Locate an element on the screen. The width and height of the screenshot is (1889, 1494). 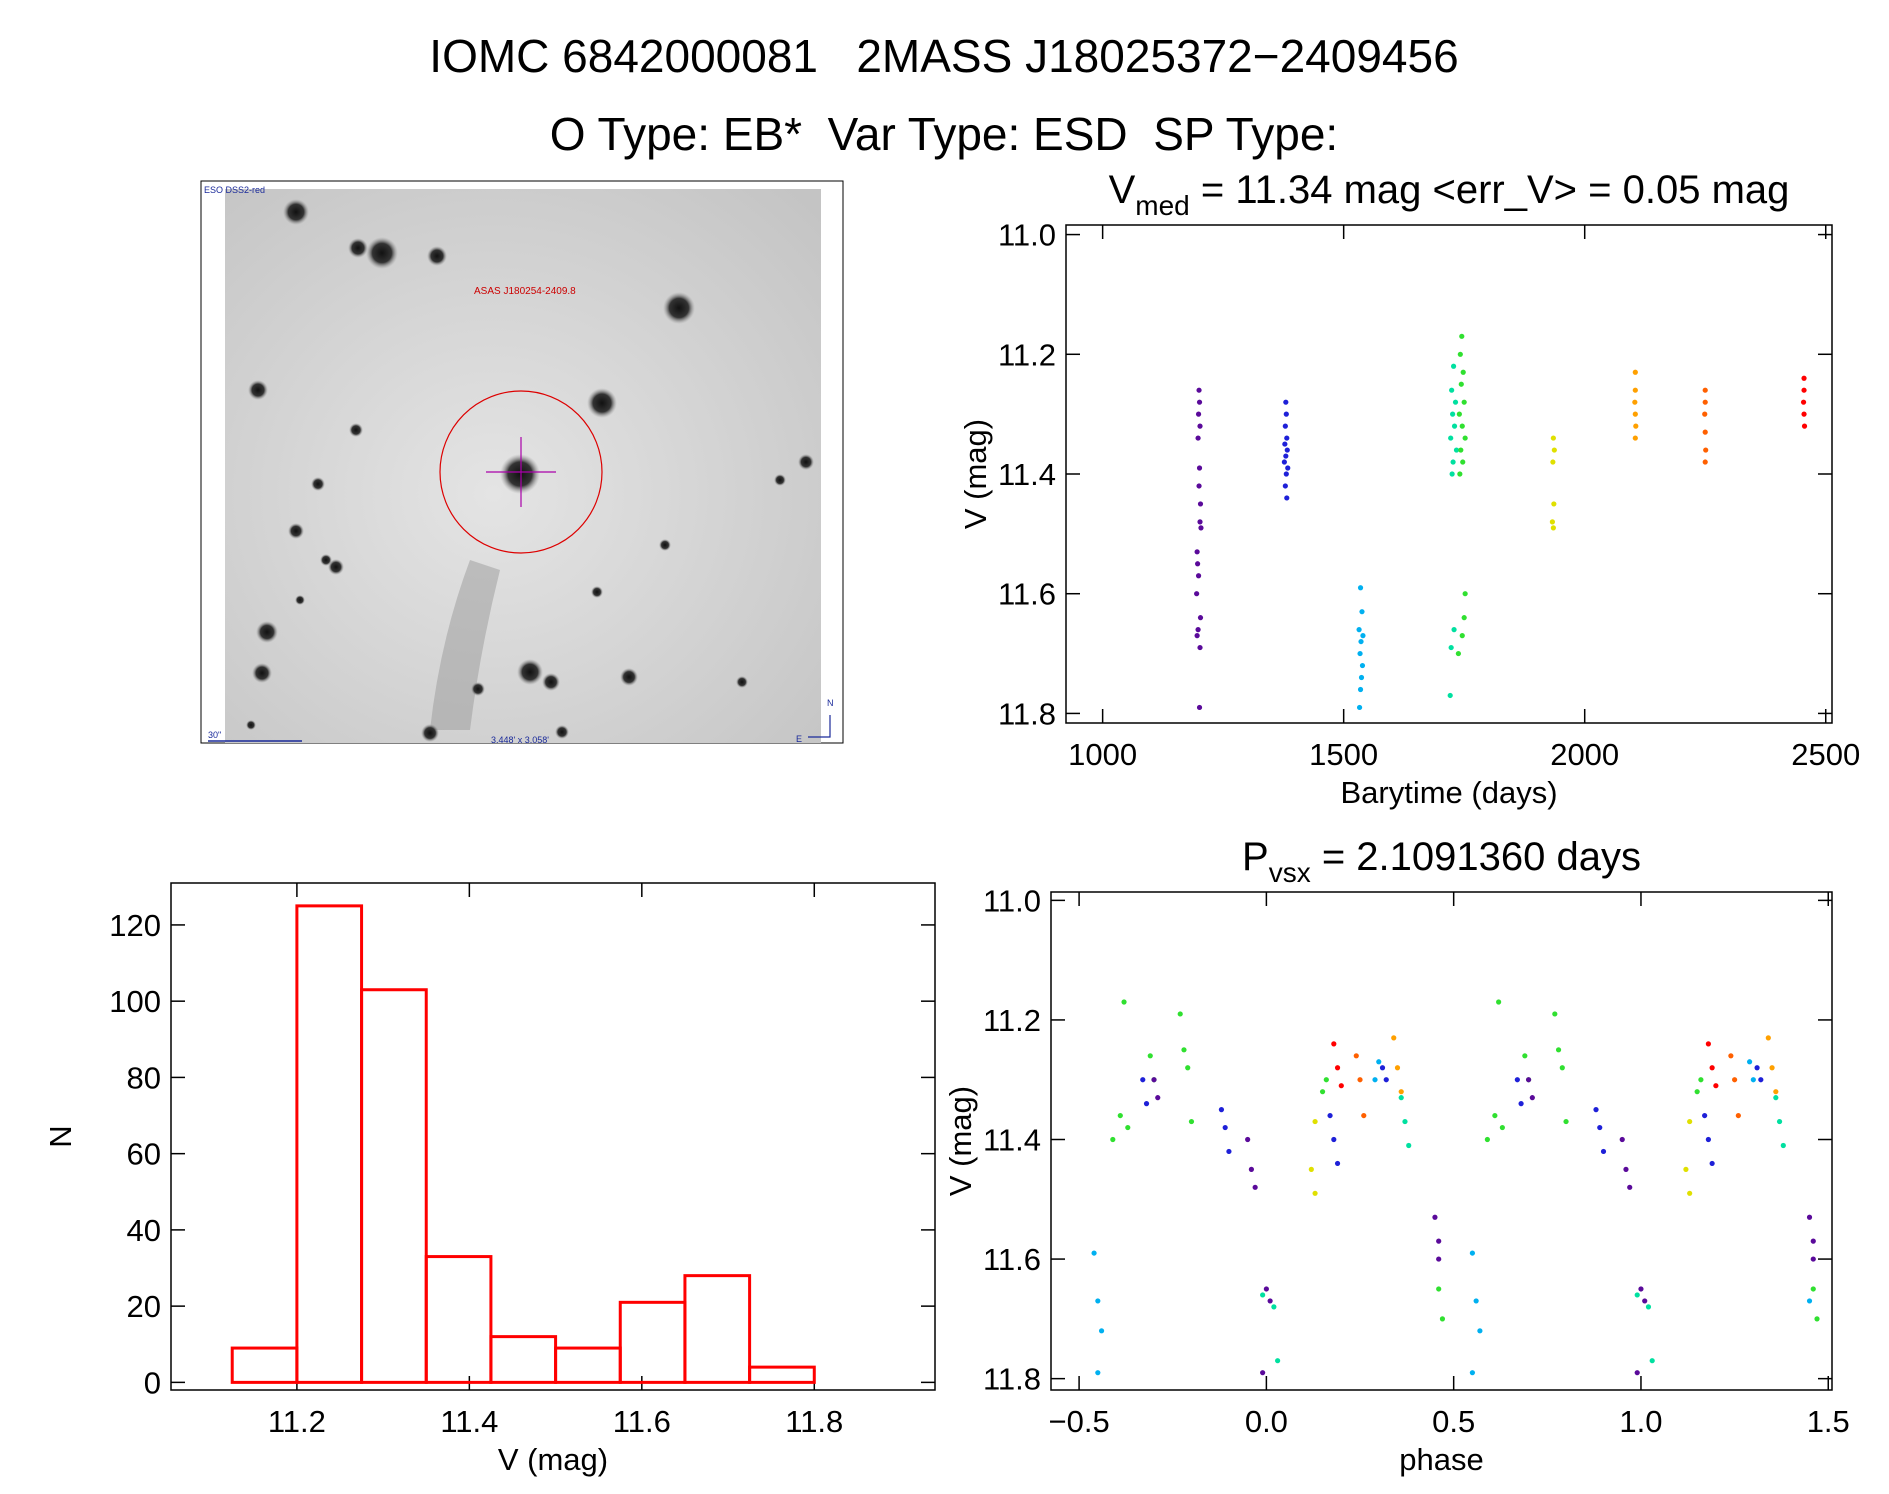
title-rest: = 11.34 mag <err_V> = 0.05 mag is located at coordinates (1490, 190).